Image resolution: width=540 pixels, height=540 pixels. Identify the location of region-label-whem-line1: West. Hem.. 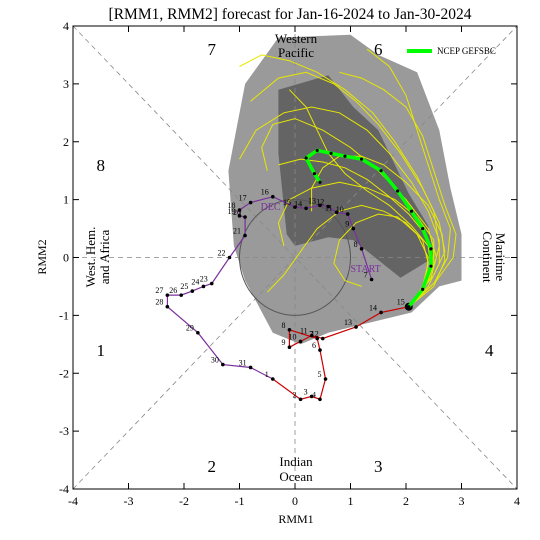
(90, 257).